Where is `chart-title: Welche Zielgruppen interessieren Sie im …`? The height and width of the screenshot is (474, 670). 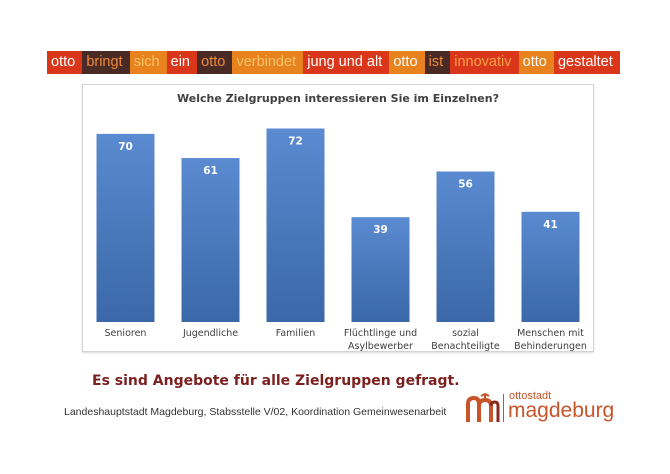
chart-title: Welche Zielgruppen interessieren Sie im … is located at coordinates (338, 98).